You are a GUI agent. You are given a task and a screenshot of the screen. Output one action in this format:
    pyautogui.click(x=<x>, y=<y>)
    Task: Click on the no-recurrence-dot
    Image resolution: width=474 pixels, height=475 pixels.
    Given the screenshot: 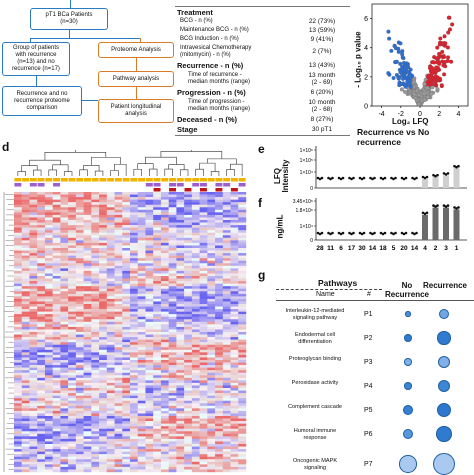 What is the action you would take?
    pyautogui.click(x=408, y=410)
    